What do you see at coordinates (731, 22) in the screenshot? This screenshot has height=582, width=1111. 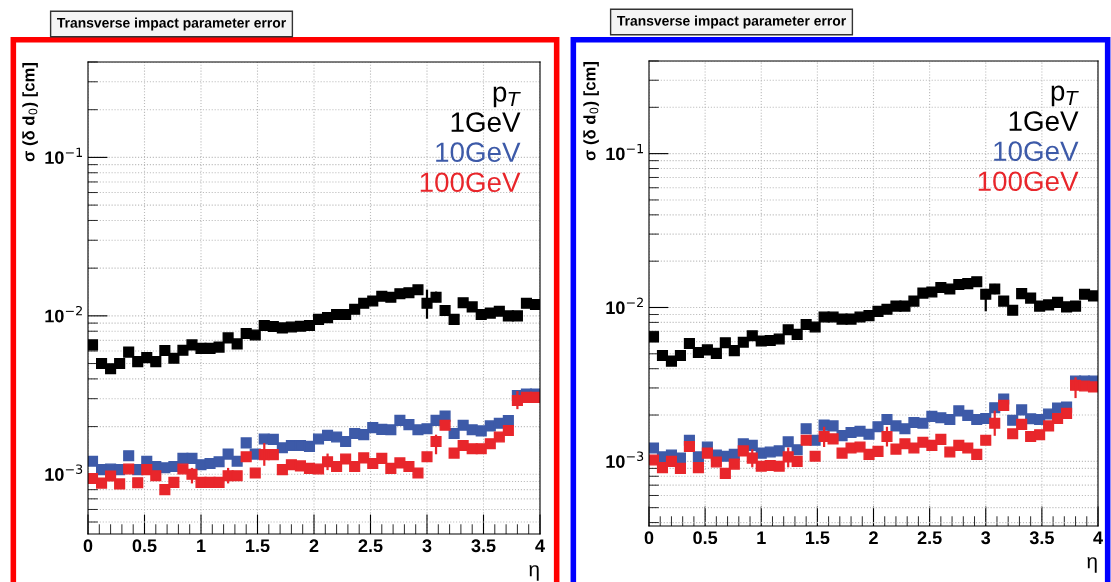 I see `chart-title: Transverse impact parameter error` at bounding box center [731, 22].